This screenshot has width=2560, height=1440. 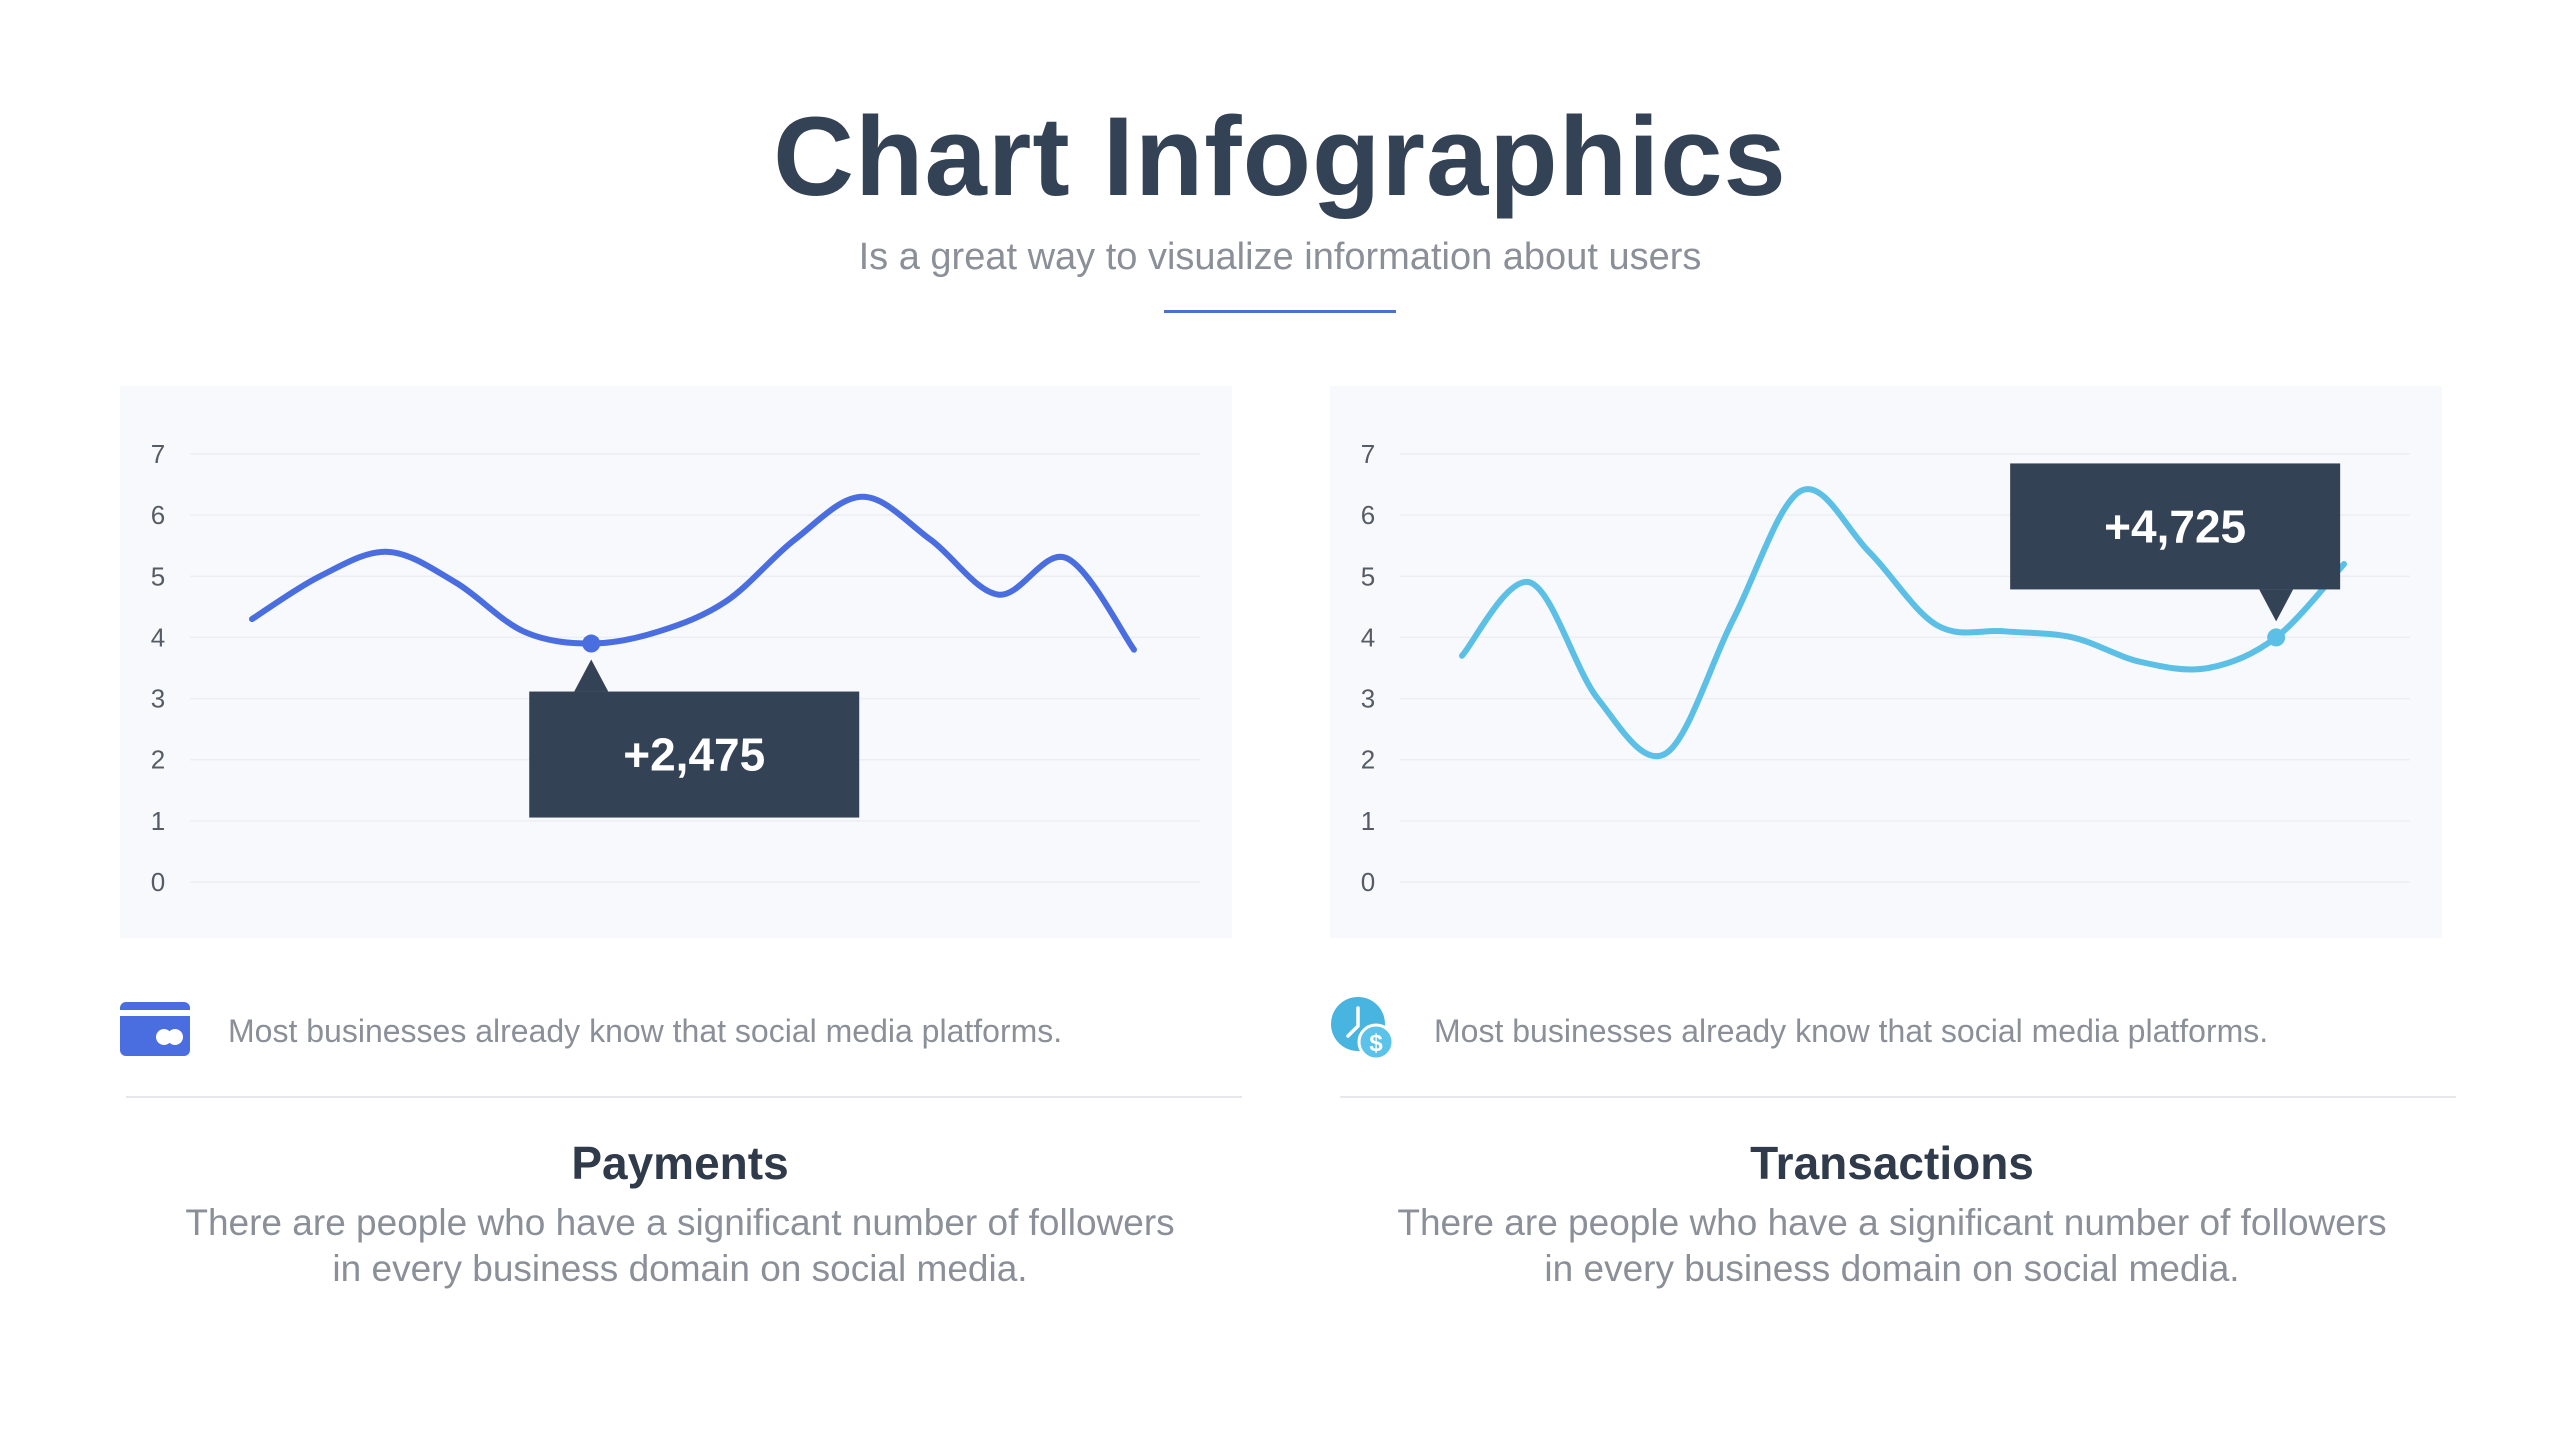 What do you see at coordinates (1903, 622) in the screenshot?
I see `transactions-series-line` at bounding box center [1903, 622].